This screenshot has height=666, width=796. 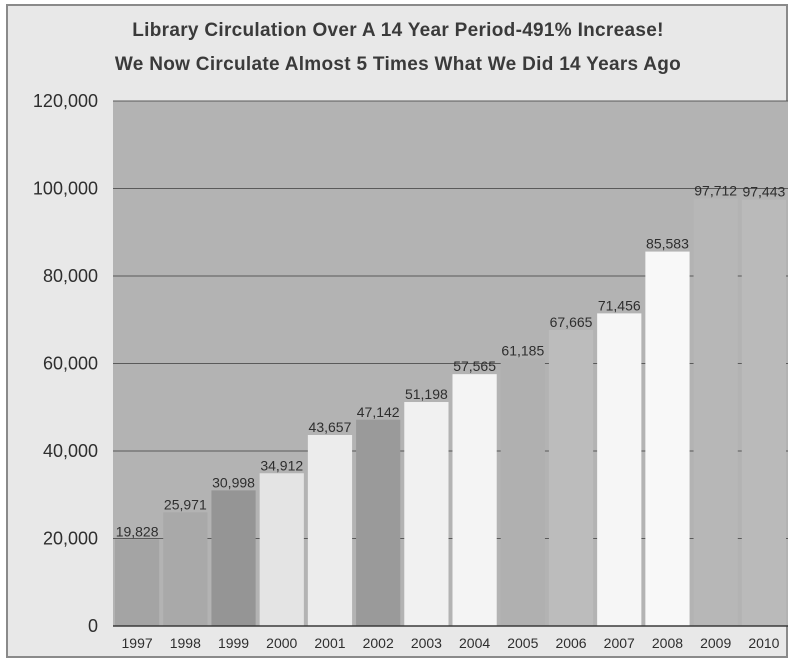 What do you see at coordinates (70, 276) in the screenshot?
I see `y-tick-label: 80,000` at bounding box center [70, 276].